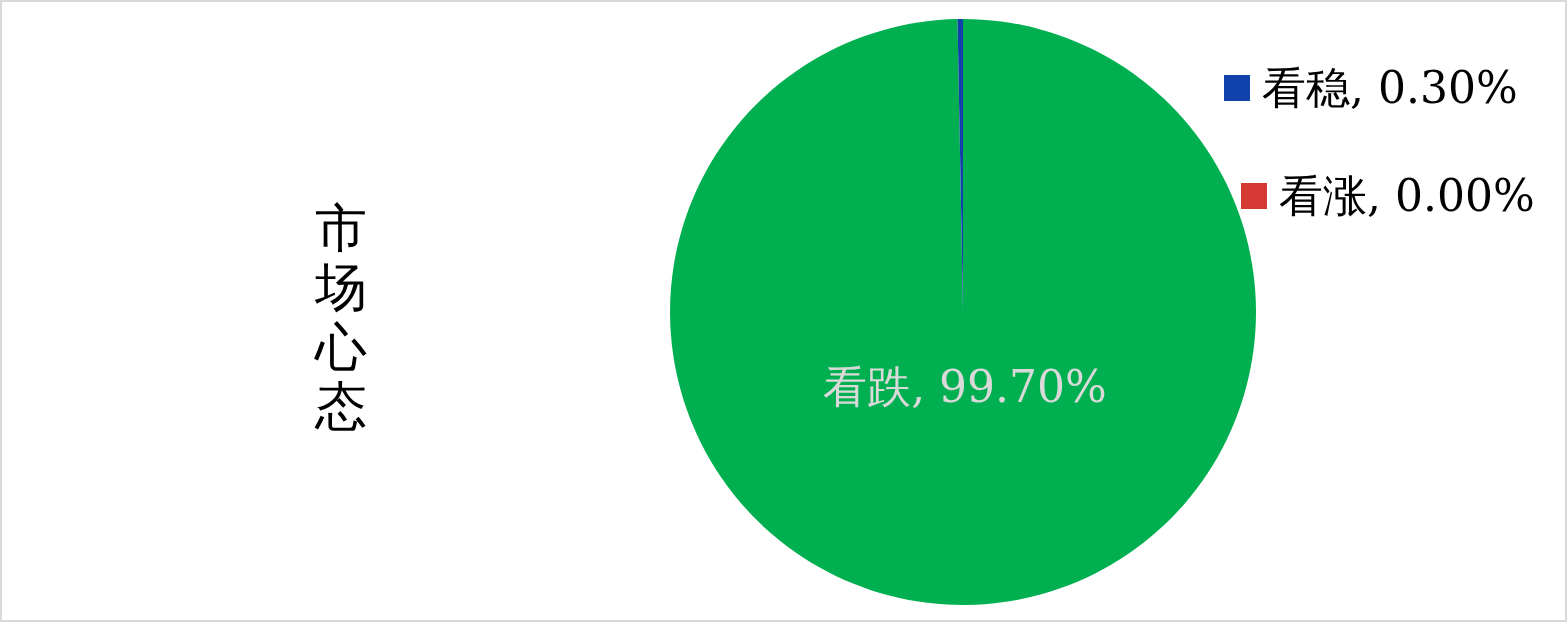 The width and height of the screenshot is (1567, 622). What do you see at coordinates (341, 317) in the screenshot?
I see `text: 市场心态` at bounding box center [341, 317].